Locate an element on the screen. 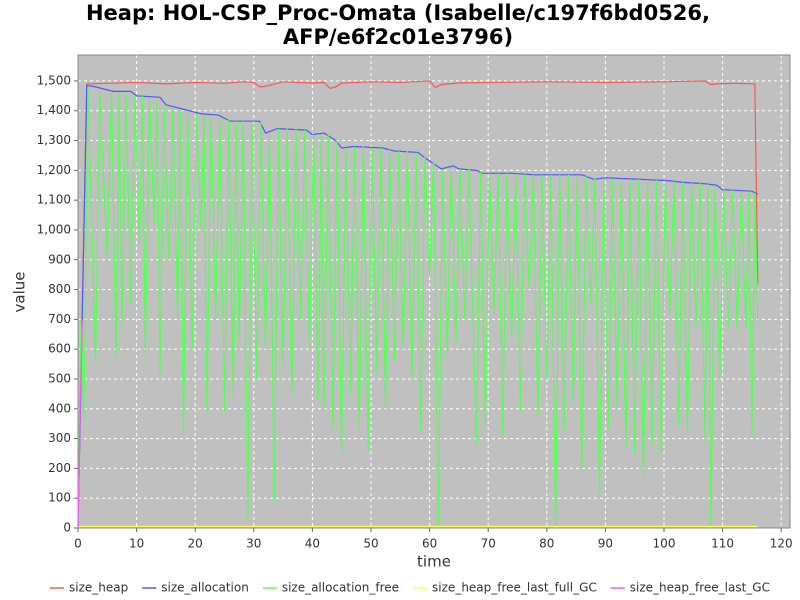 This screenshot has height=600, width=800. y-tick-label: 1,500 is located at coordinates (54, 80).